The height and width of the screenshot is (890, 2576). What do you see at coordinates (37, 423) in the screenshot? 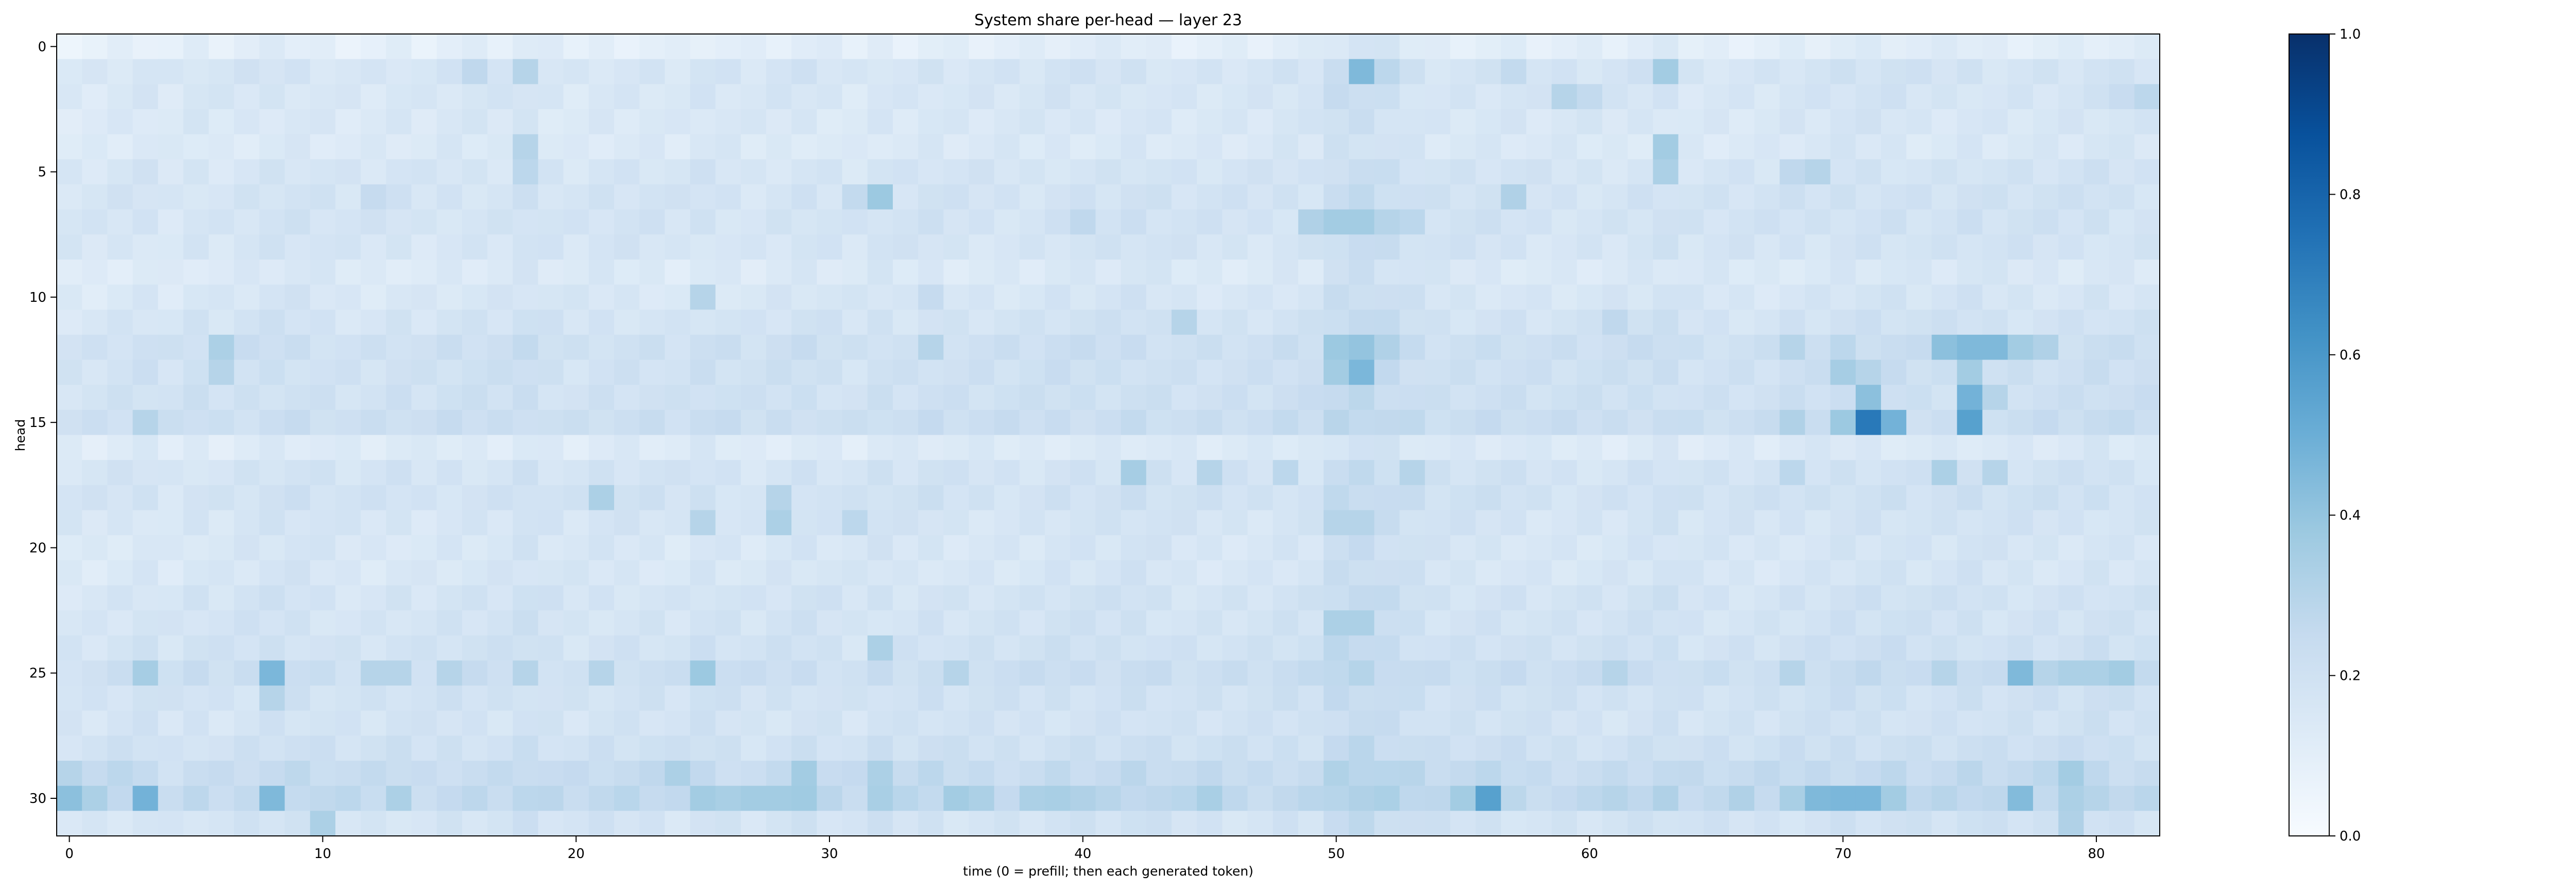
I see `y-tick-label: 15` at bounding box center [37, 423].